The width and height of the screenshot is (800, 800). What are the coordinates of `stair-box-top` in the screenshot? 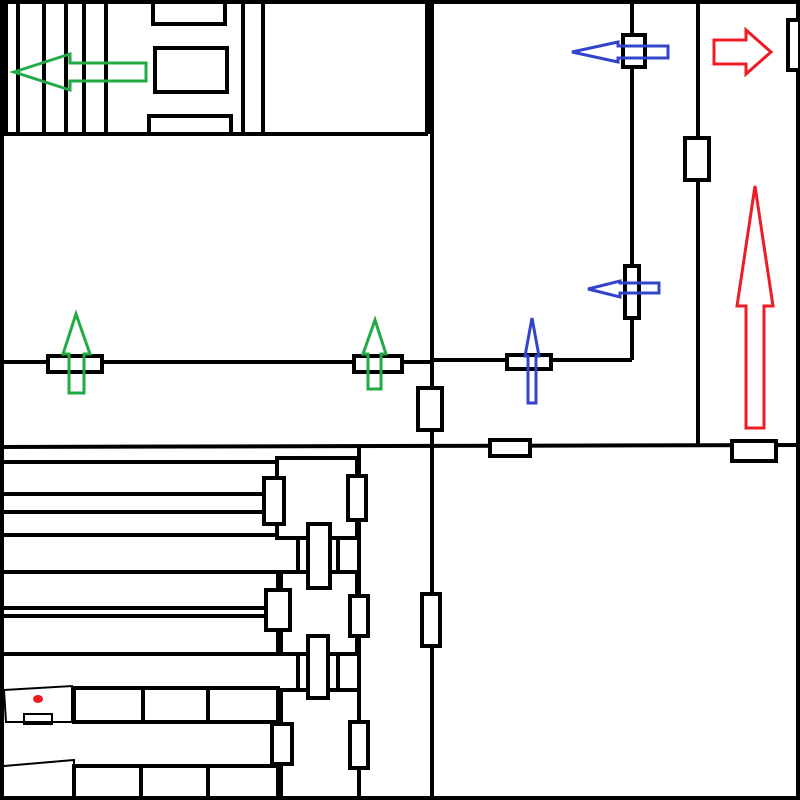 It's located at (189, 13).